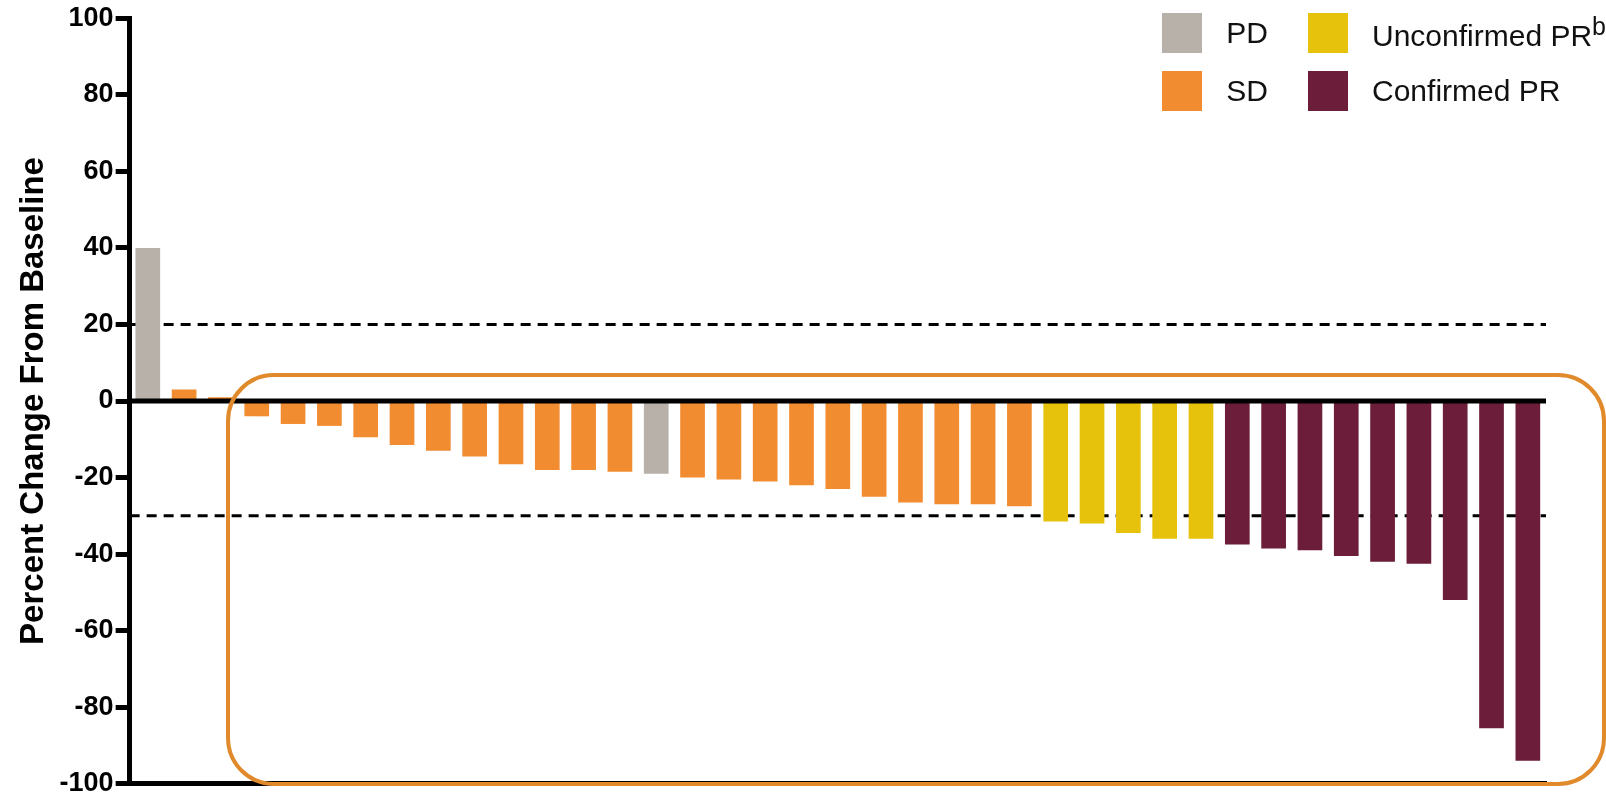 This screenshot has height=802, width=1606. I want to click on y-tick-label: -100, so click(86, 782).